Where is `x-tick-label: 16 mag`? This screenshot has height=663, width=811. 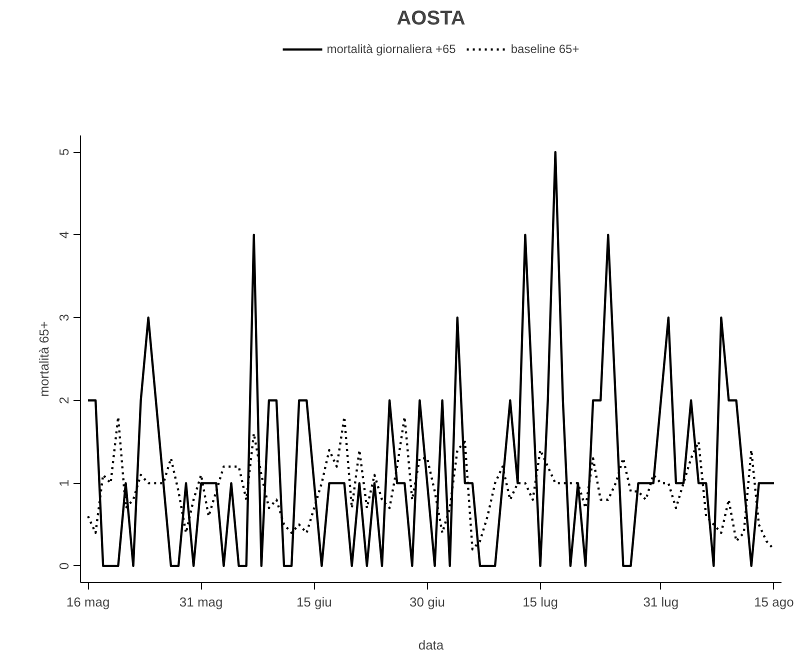
x-tick-label: 16 mag is located at coordinates (88, 602).